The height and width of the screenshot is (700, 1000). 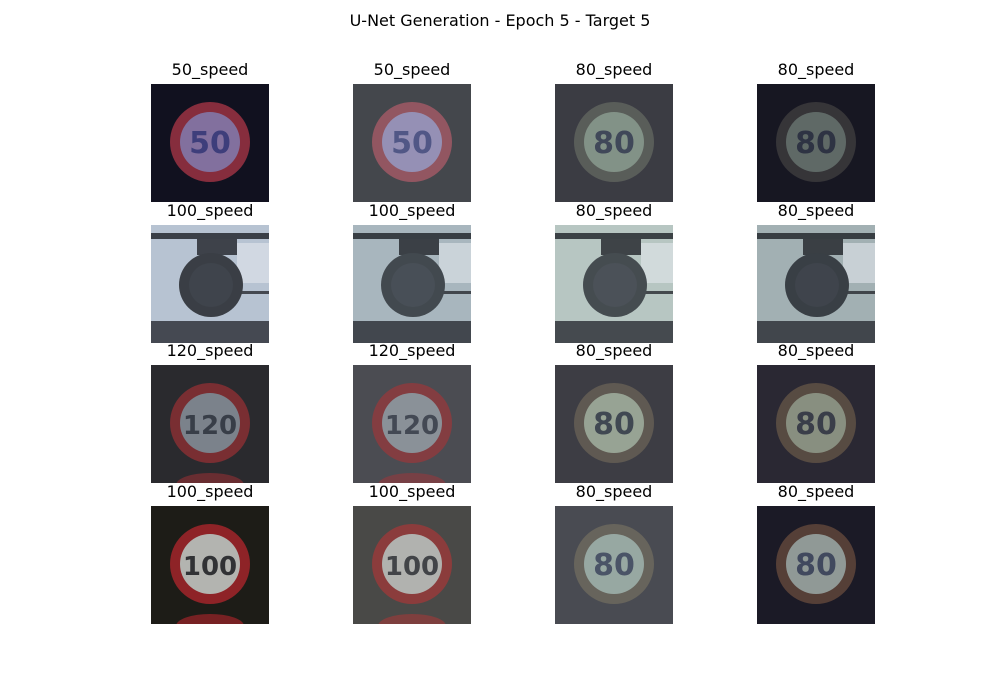 I want to click on figure-title: U-Net Generation - Epoch 5 - Target 5, so click(x=500, y=20).